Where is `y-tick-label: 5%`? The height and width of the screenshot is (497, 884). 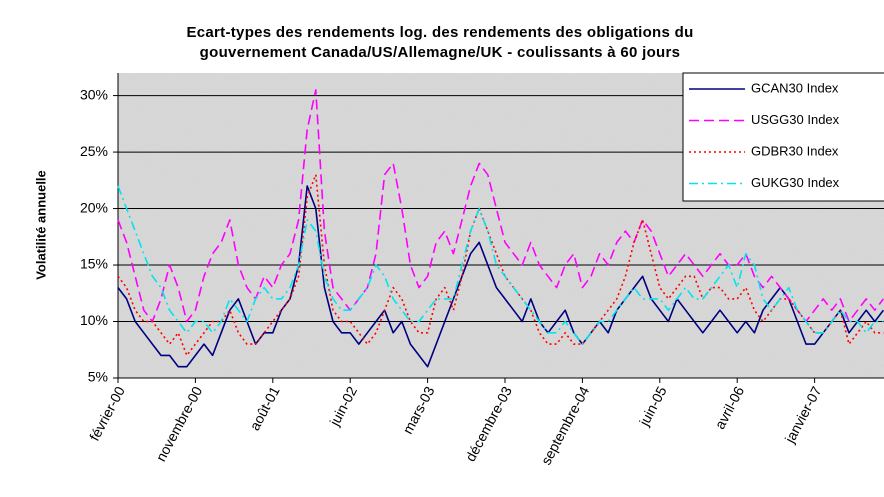
y-tick-label: 5% is located at coordinates (98, 377).